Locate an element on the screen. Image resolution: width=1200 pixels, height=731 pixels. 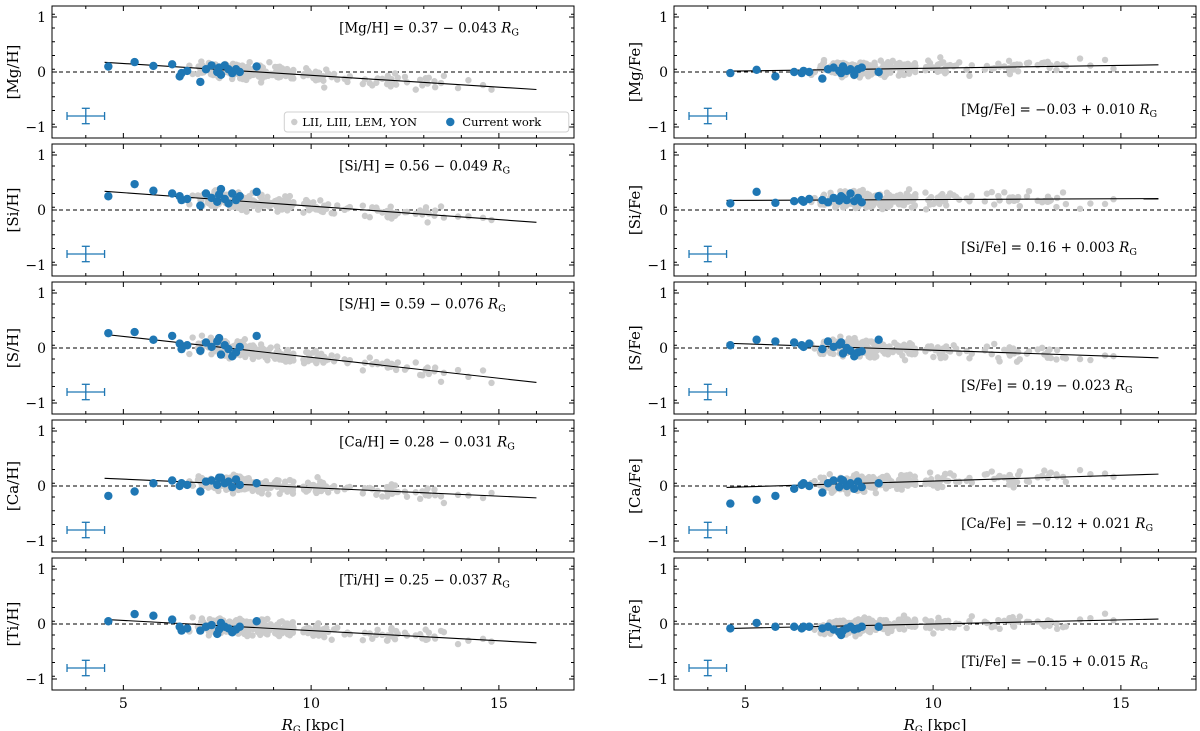
fit-equation: [Ti/H] = 0.25 − 0.037 RG is located at coordinates (424, 581).